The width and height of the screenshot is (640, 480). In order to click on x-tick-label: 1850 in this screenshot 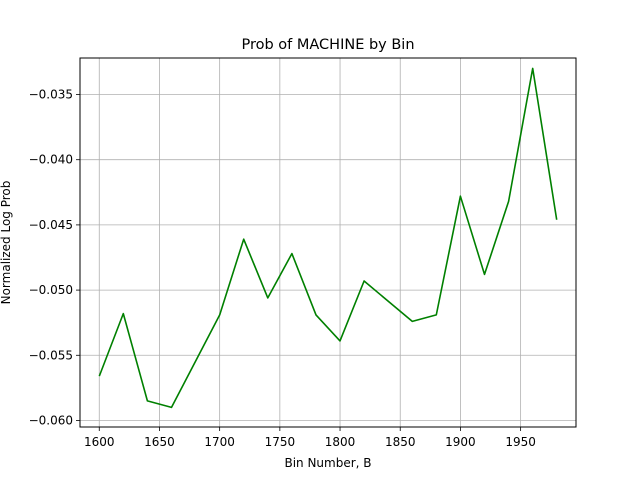, I will do `click(400, 442)`.